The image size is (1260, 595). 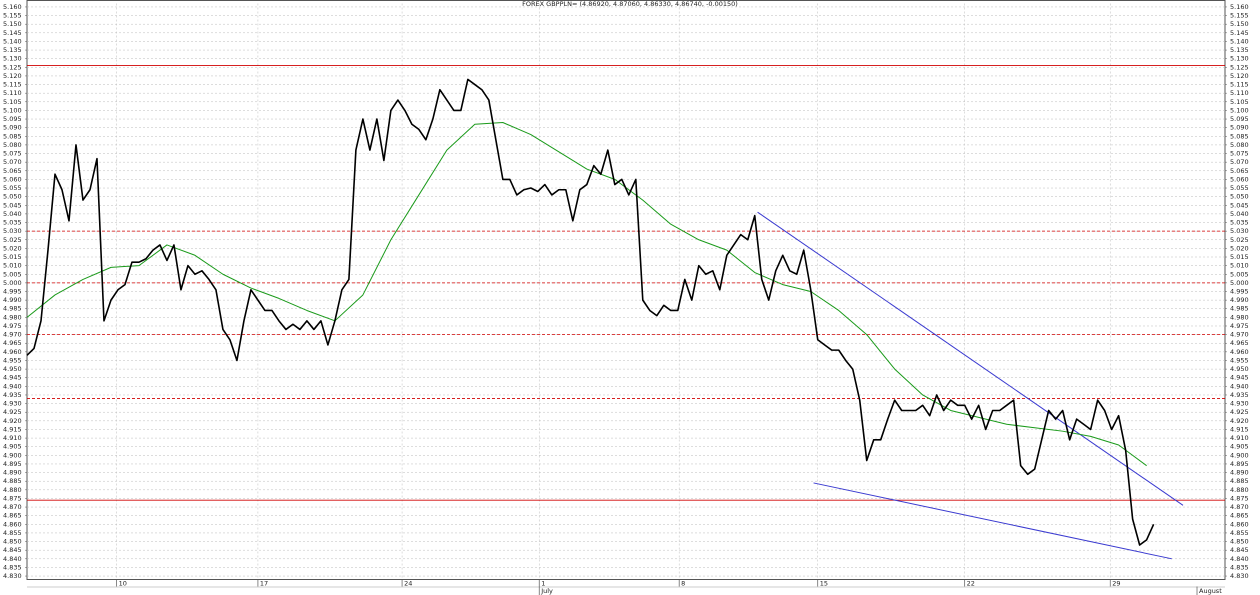 I want to click on y-tick-label: 5.150, so click(x=12, y=24).